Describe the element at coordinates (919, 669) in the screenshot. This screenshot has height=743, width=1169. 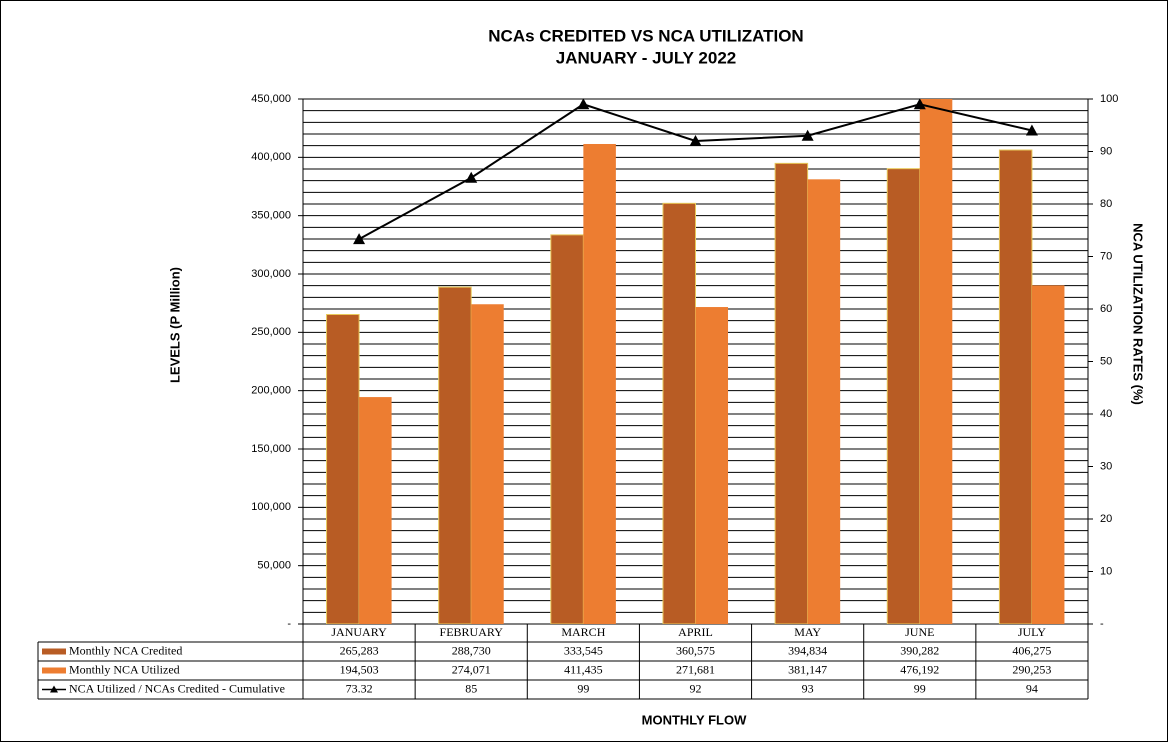
I see `table-value: 476,192` at that location.